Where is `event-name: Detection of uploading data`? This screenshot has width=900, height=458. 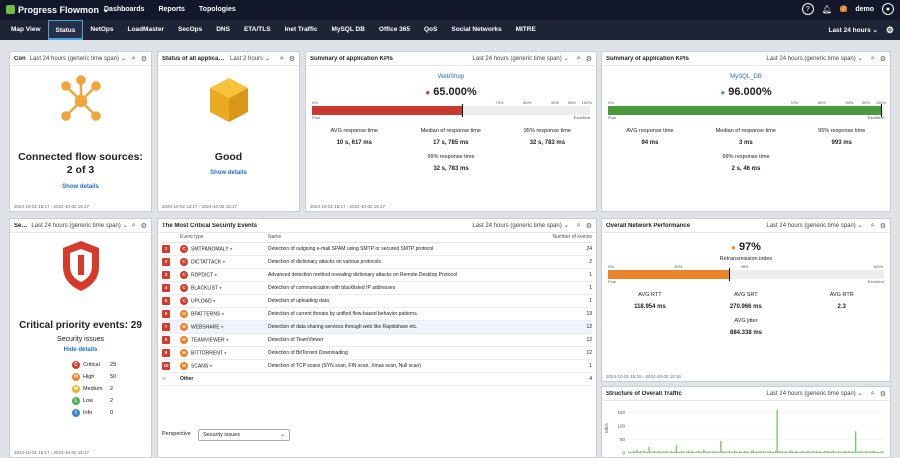
event-name: Detection of uploading data is located at coordinates (400, 301).